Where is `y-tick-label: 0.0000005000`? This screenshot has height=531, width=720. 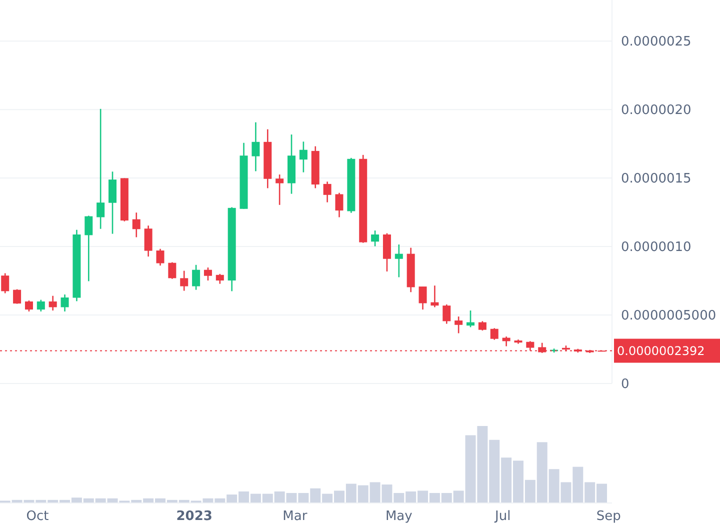 y-tick-label: 0.0000005000 is located at coordinates (668, 316).